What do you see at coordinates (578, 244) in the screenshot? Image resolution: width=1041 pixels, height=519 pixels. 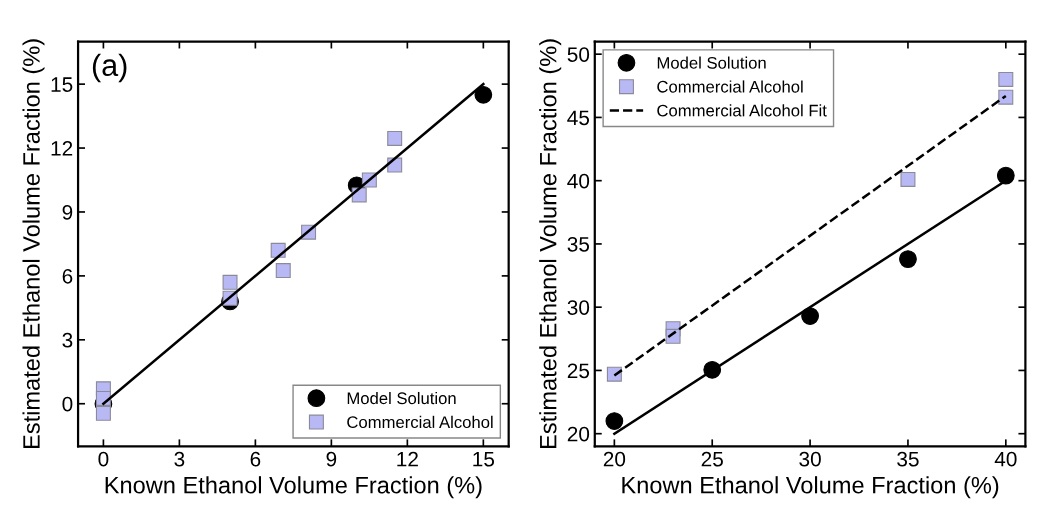 I see `y-tick-label: 35` at bounding box center [578, 244].